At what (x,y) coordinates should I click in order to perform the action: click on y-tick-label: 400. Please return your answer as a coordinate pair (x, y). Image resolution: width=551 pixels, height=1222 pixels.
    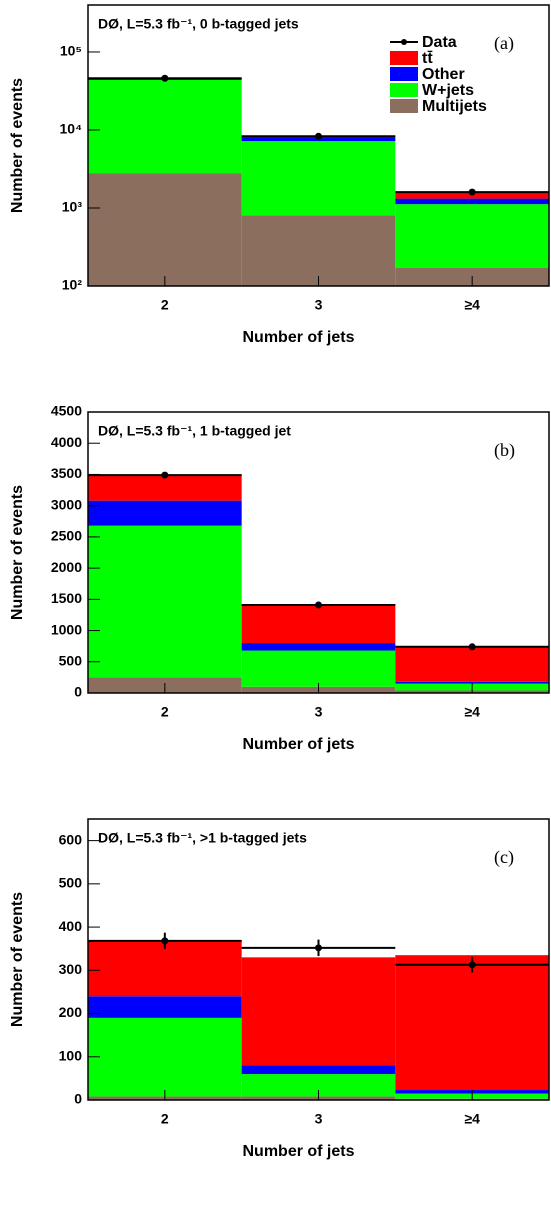
    Looking at the image, I should click on (71, 926).